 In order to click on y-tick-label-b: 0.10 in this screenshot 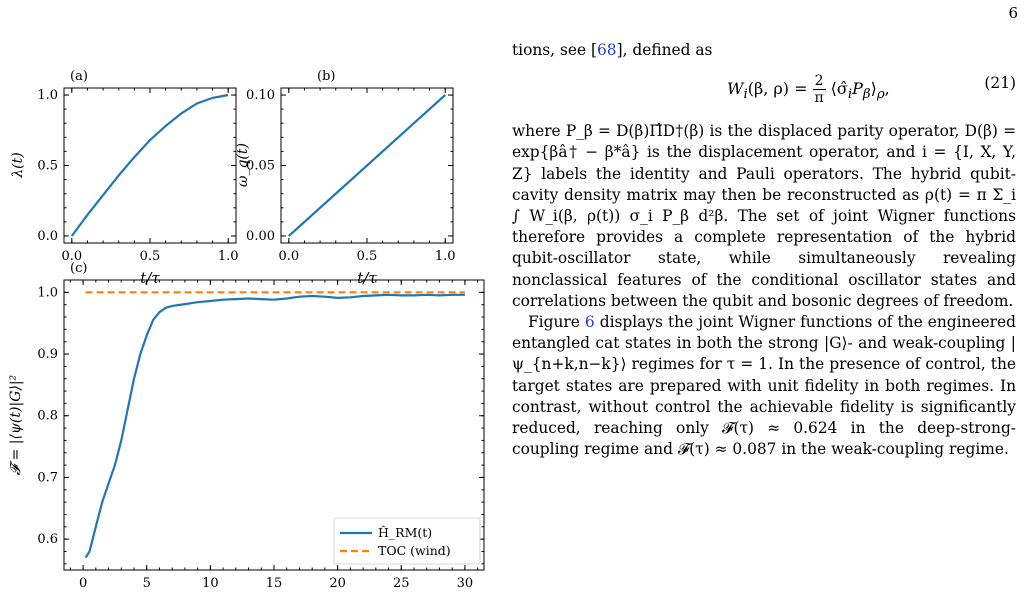, I will do `click(260, 95)`.